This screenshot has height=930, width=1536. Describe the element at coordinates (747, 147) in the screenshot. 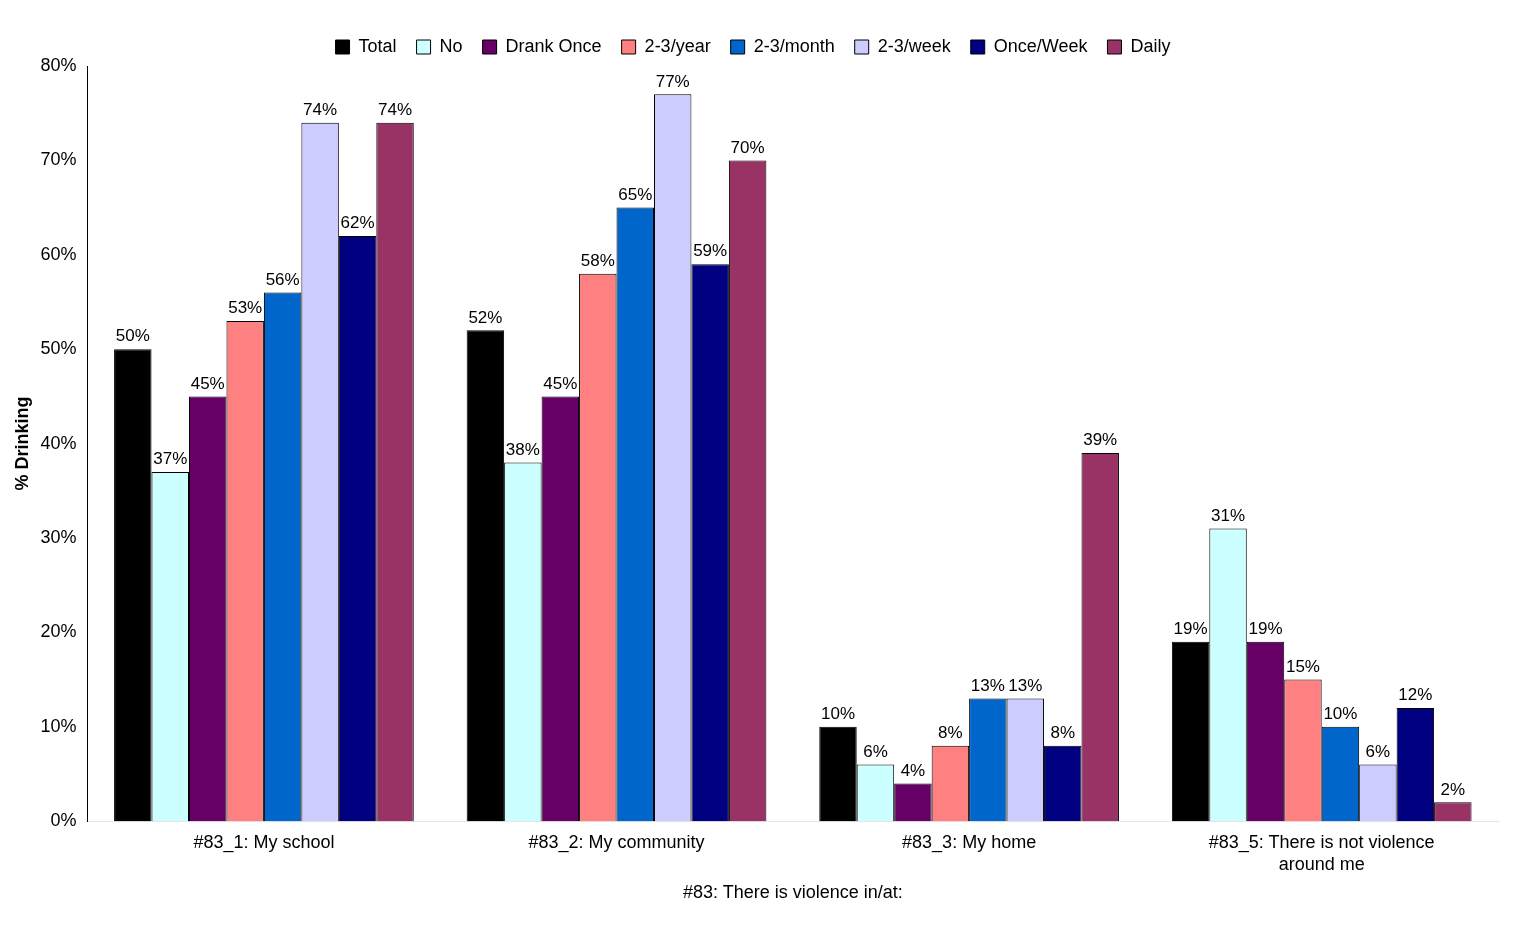

I see `data-label: 70%` at that location.